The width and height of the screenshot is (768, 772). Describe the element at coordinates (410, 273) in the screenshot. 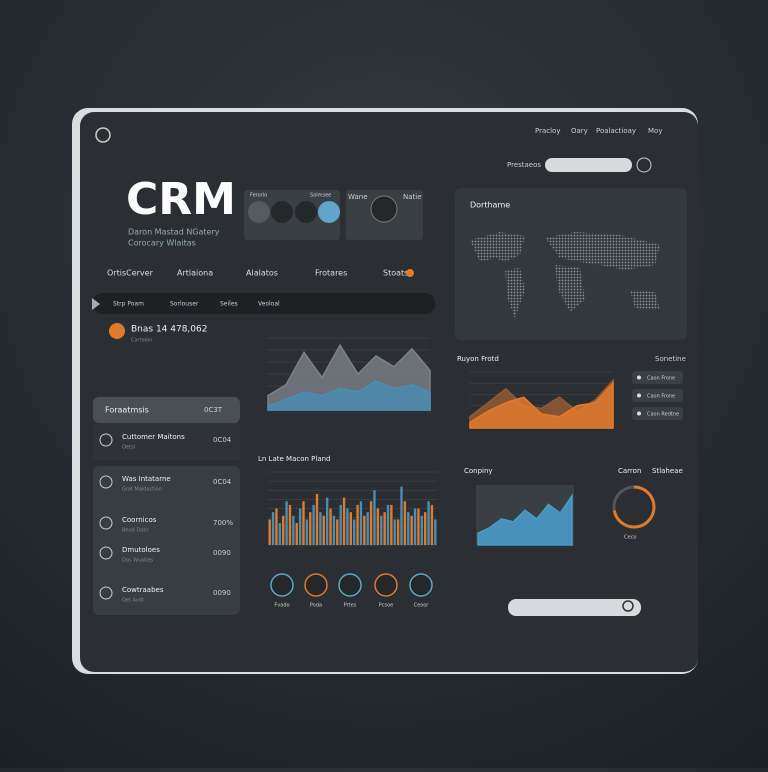

I see `tab-dot` at that location.